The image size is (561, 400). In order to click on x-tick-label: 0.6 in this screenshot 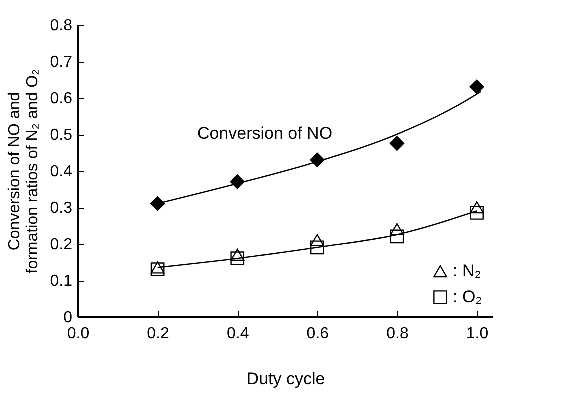, I will do `click(318, 334)`.